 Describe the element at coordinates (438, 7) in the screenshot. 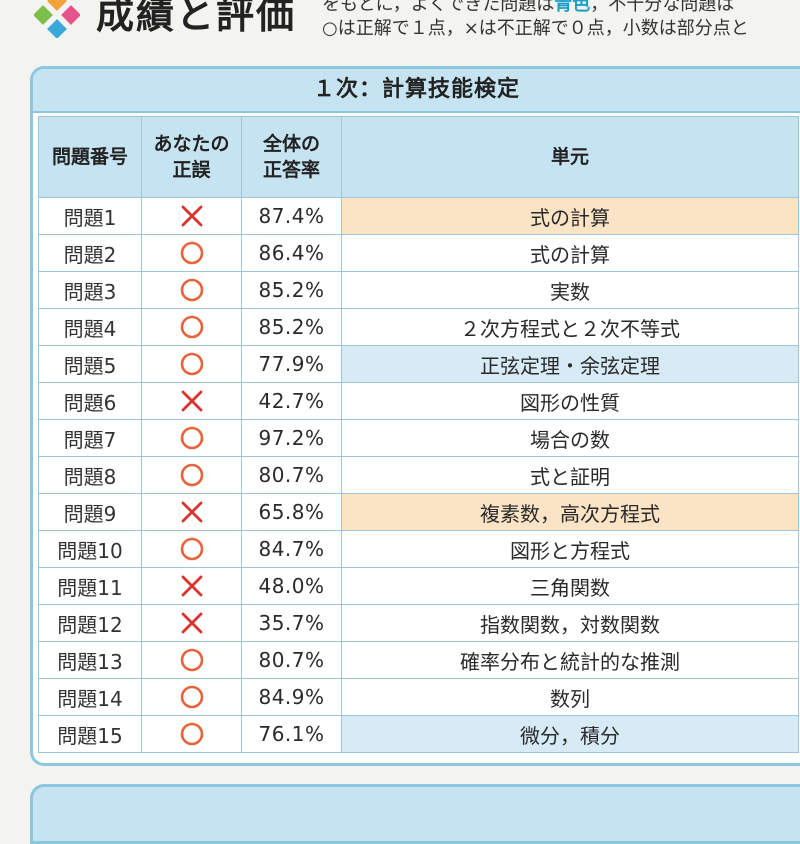

I see `instruction-pre: をもとに，よくできた問題は` at that location.